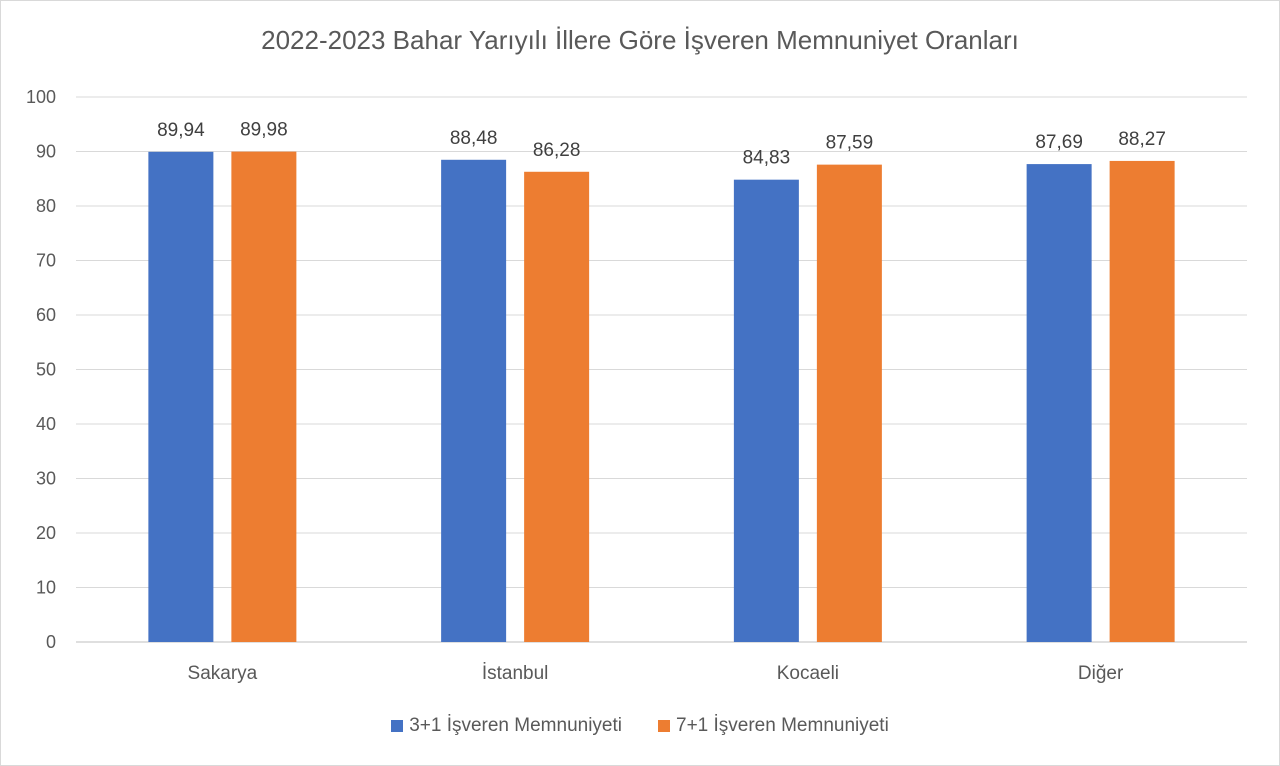 The height and width of the screenshot is (766, 1280). I want to click on y-tick-label: 0, so click(51, 642).